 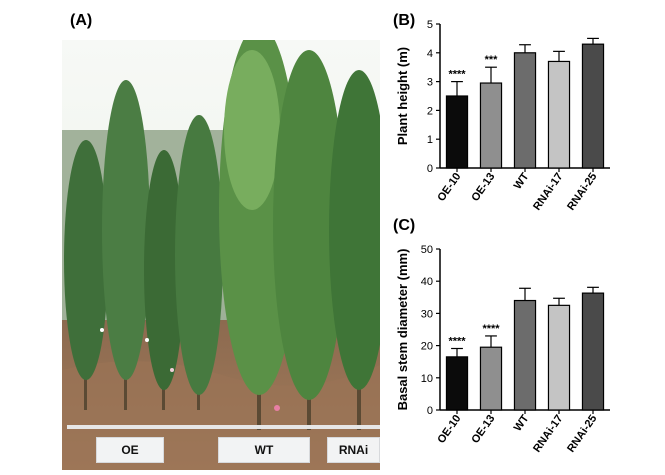 What do you see at coordinates (404, 20) in the screenshot?
I see `panel-label-b: (B)` at bounding box center [404, 20].